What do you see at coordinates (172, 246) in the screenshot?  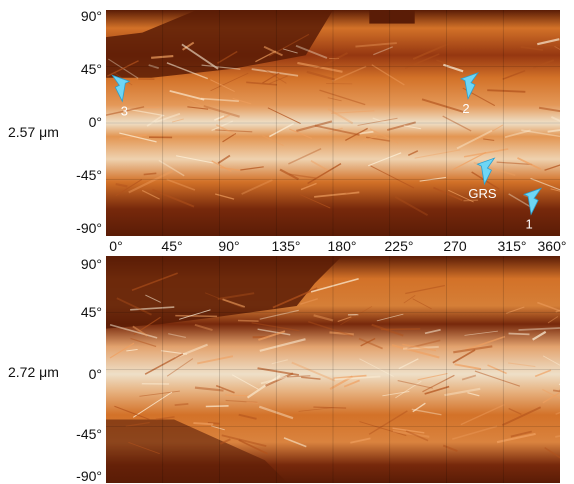 I see `p1-xtick: 45°` at bounding box center [172, 246].